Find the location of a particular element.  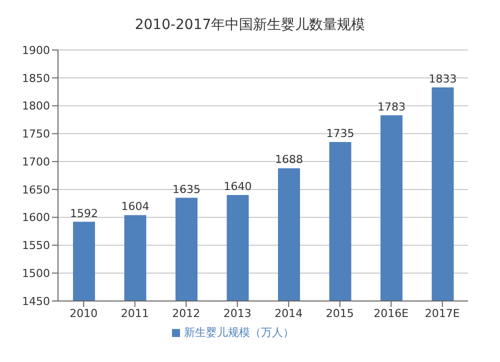

y-tick-label: 1800 is located at coordinates (36, 106).